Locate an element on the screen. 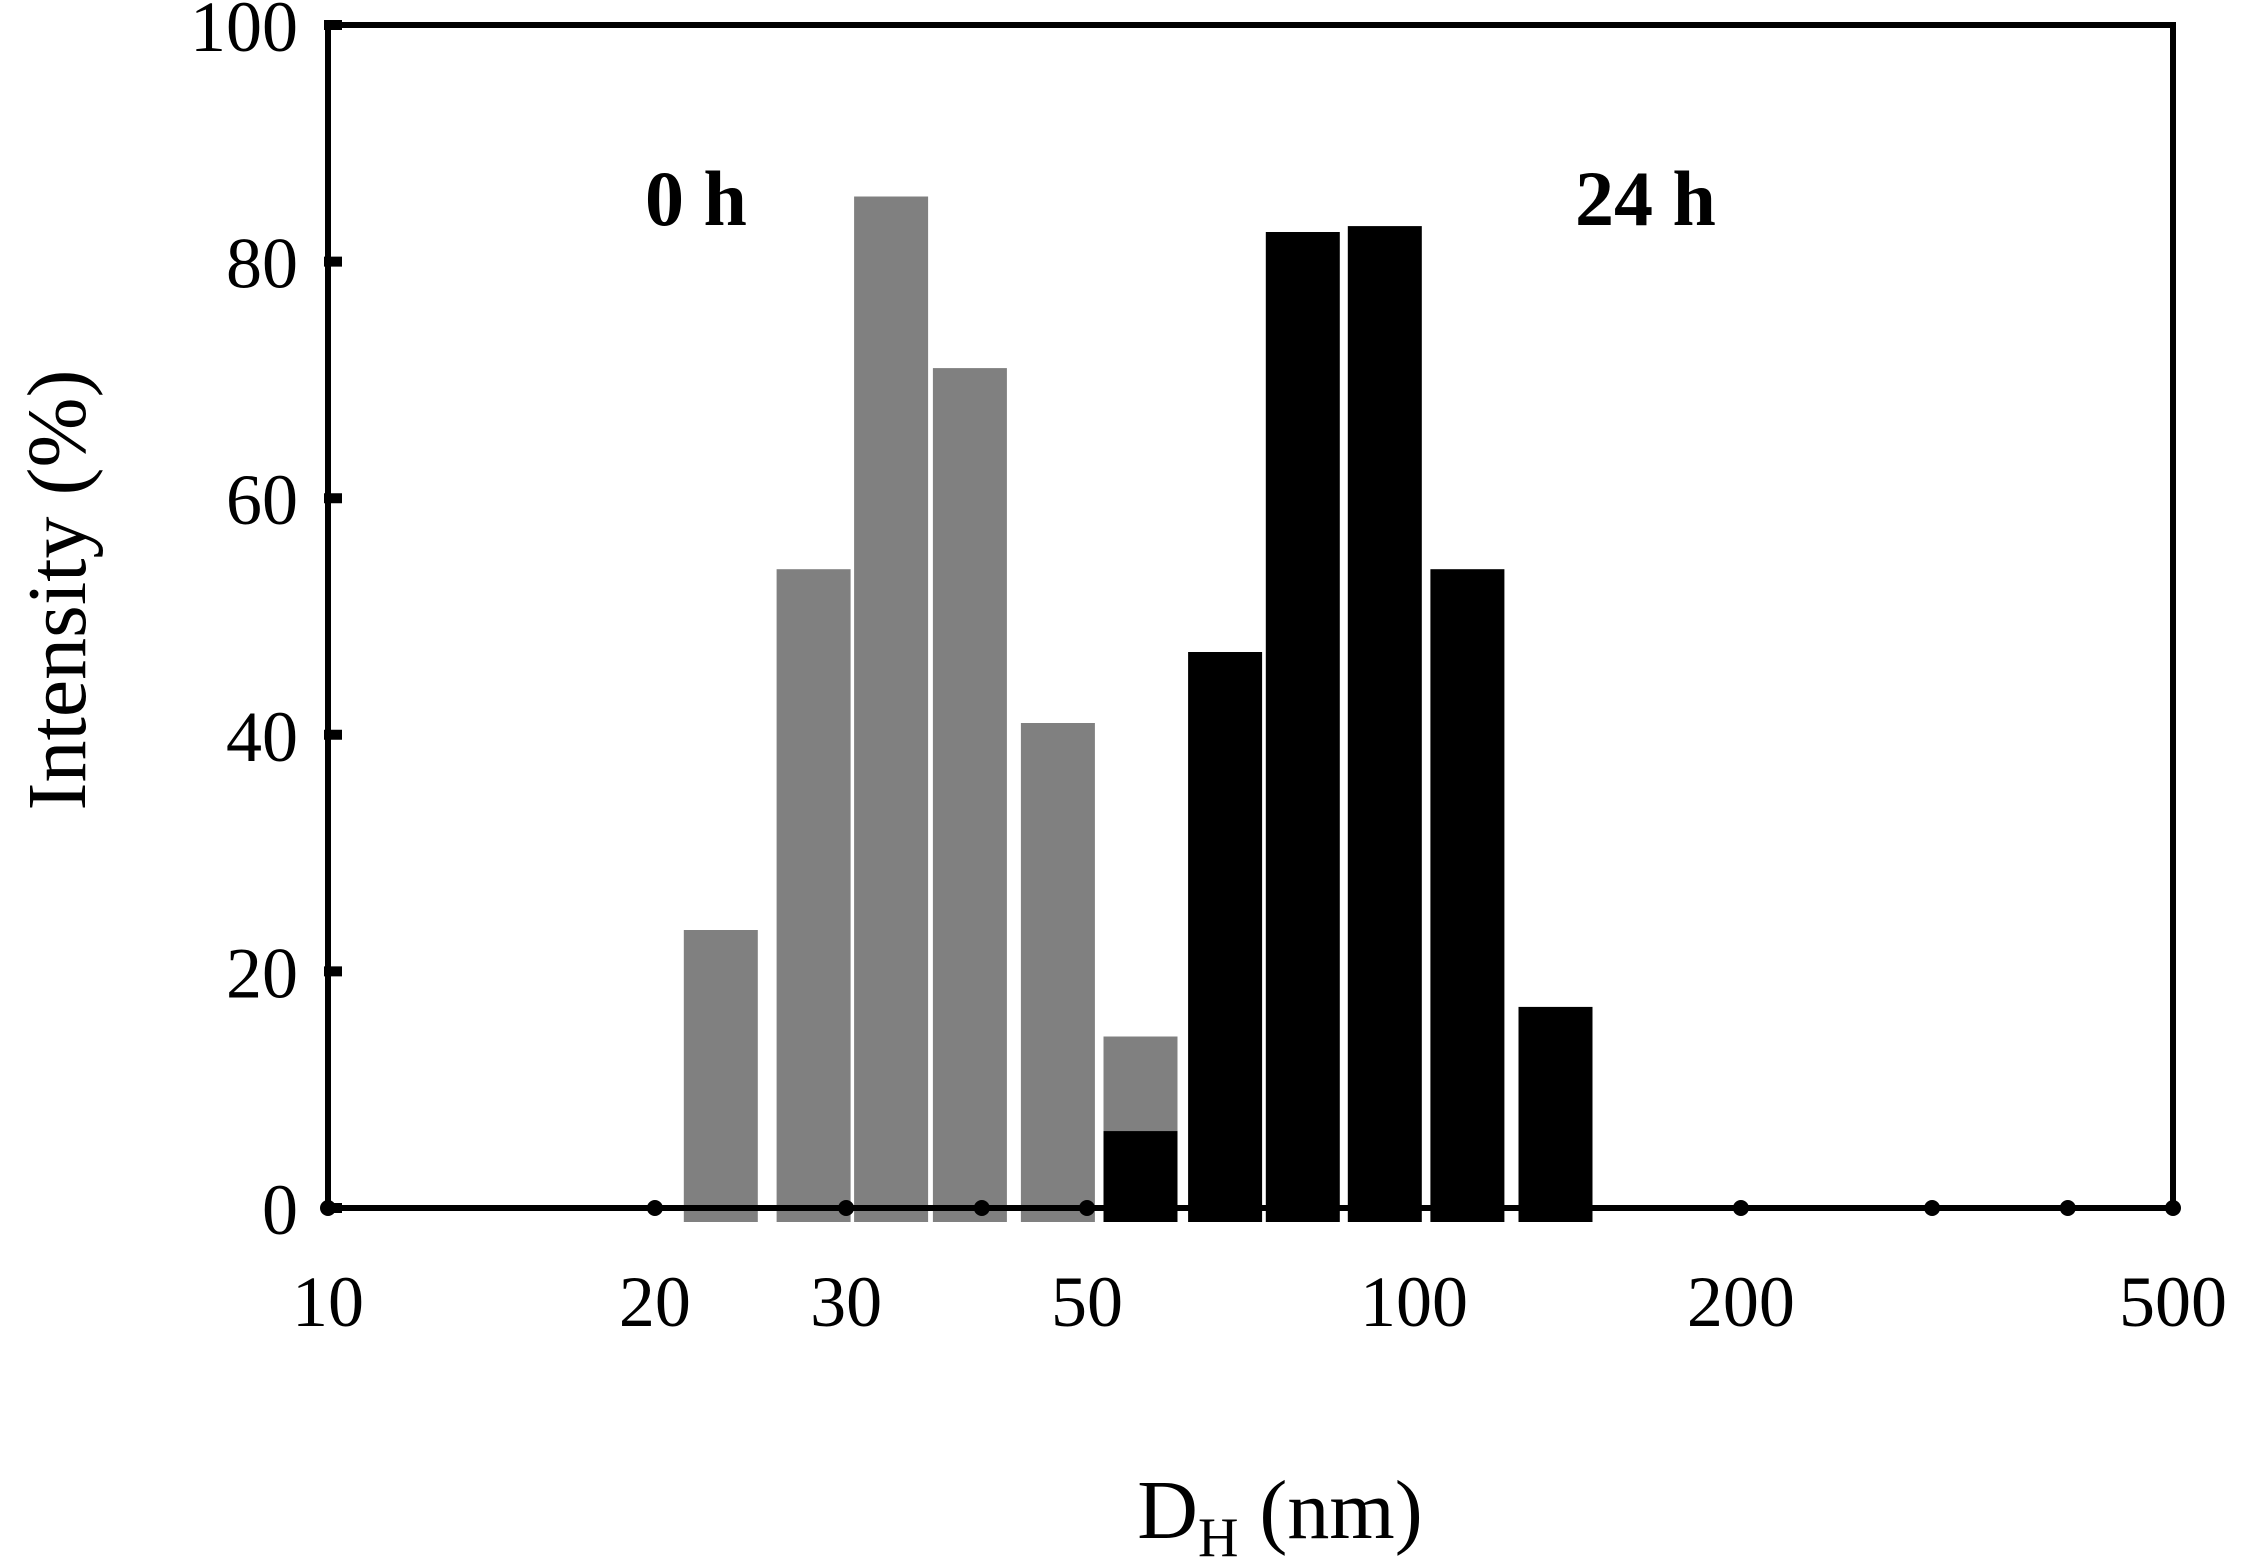  series-label-24h: 24 h is located at coordinates (1645, 198).